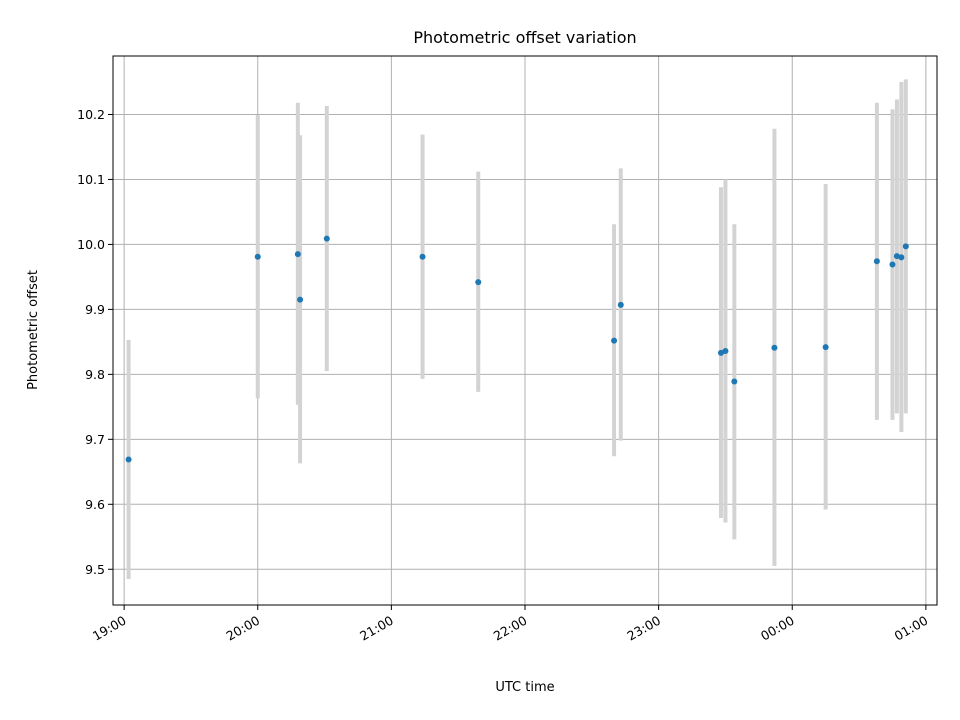 This screenshot has height=720, width=960. Describe the element at coordinates (95, 439) in the screenshot. I see `y-tick-label: 9.7` at that location.